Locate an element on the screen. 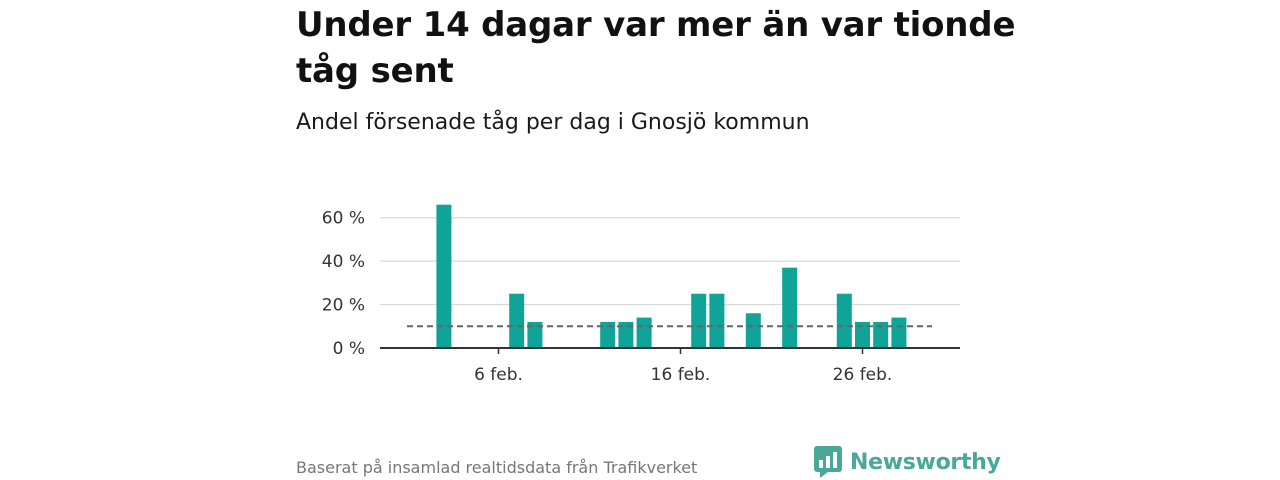  y-tick-label: 0 % is located at coordinates (349, 349).